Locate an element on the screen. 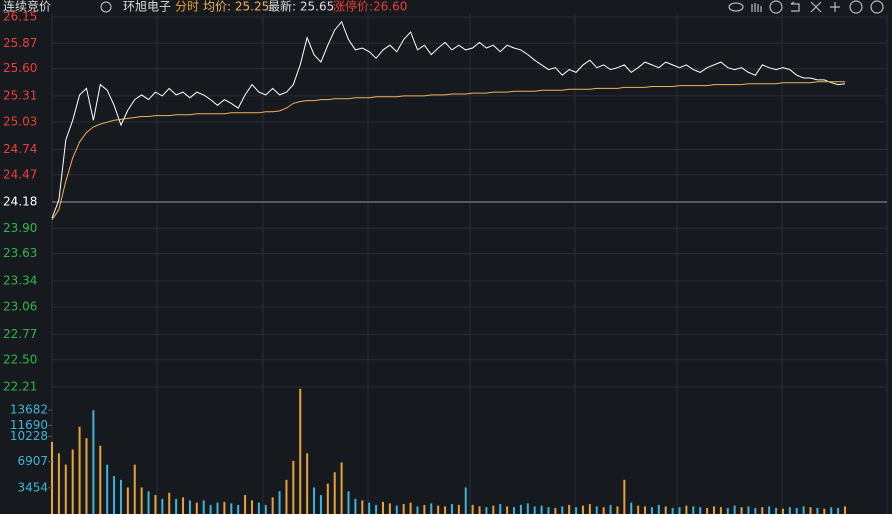 Image resolution: width=892 pixels, height=514 pixels. y-tick-label: 24.18 is located at coordinates (20, 202).